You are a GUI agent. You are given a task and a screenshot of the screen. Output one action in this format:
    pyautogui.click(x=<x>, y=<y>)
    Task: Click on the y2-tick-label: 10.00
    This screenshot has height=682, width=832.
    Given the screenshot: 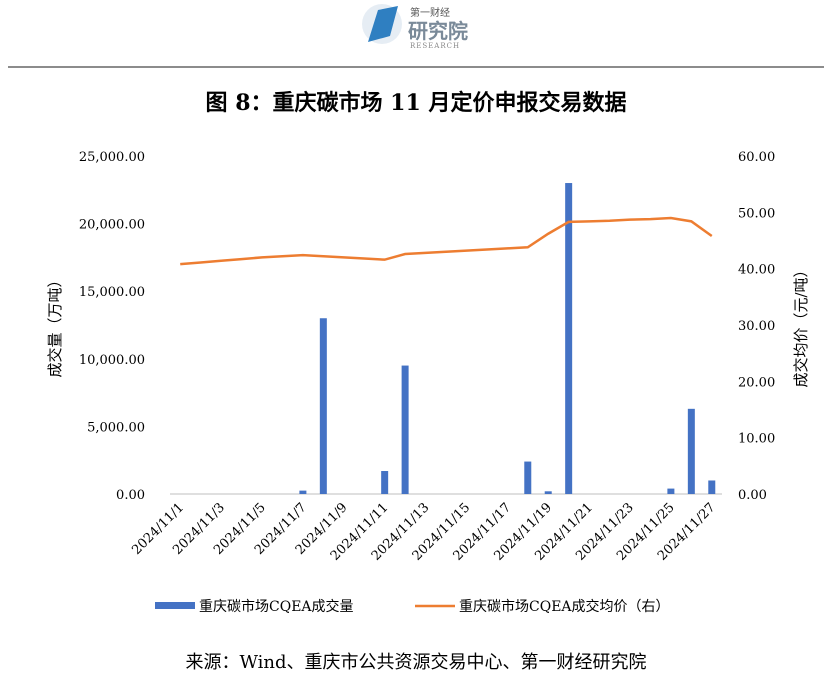 What is the action you would take?
    pyautogui.click(x=756, y=439)
    